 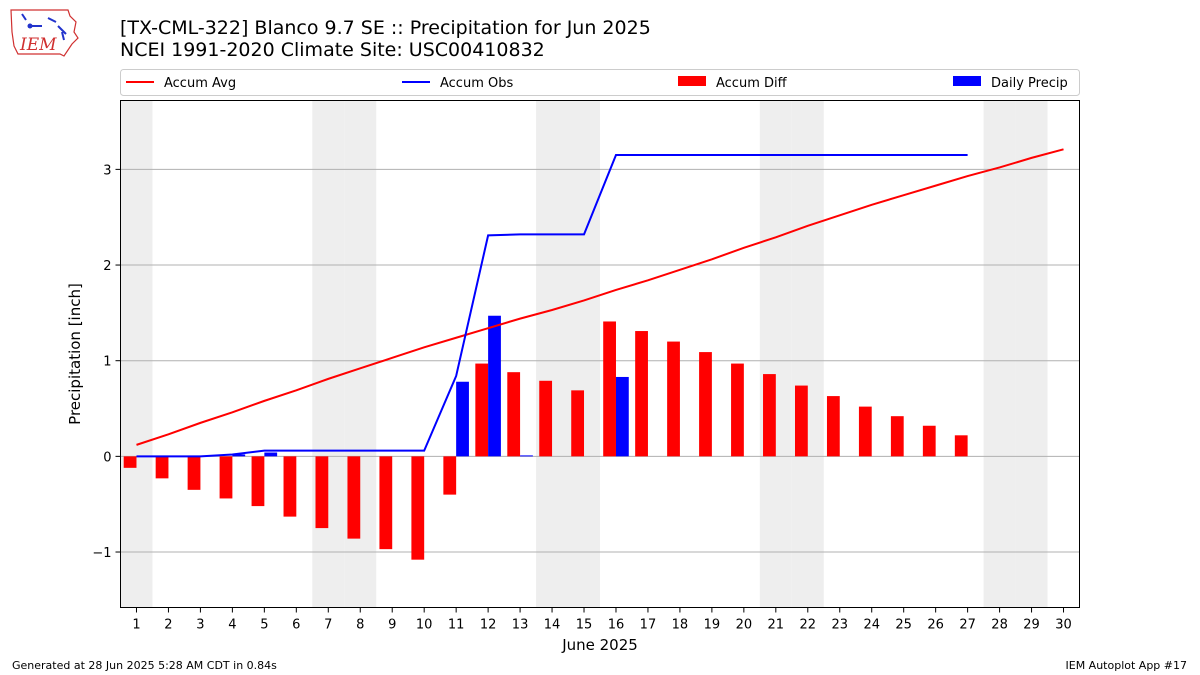 I want to click on x-tick-label-18: 18, so click(x=680, y=625).